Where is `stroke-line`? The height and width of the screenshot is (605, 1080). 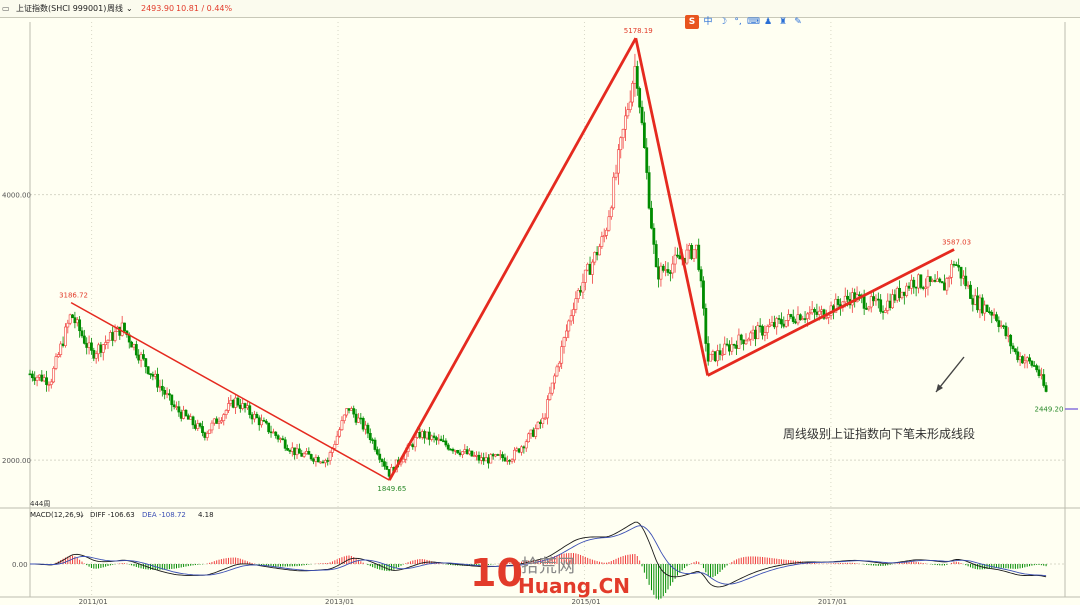 stroke-line is located at coordinates (230, 391).